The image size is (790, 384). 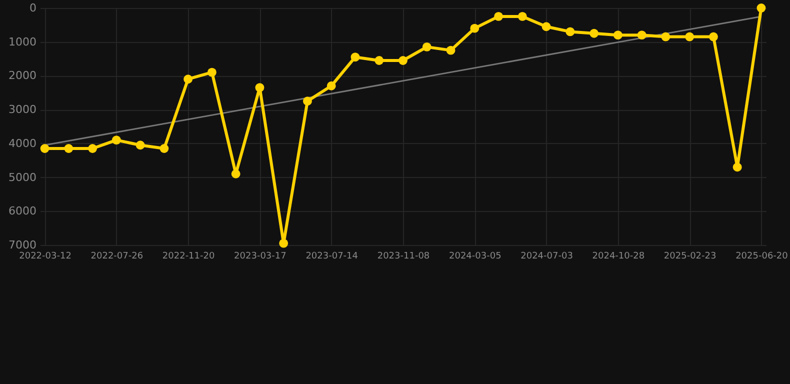 What do you see at coordinates (188, 257) in the screenshot?
I see `x-tick-label: 2022-11-20` at bounding box center [188, 257].